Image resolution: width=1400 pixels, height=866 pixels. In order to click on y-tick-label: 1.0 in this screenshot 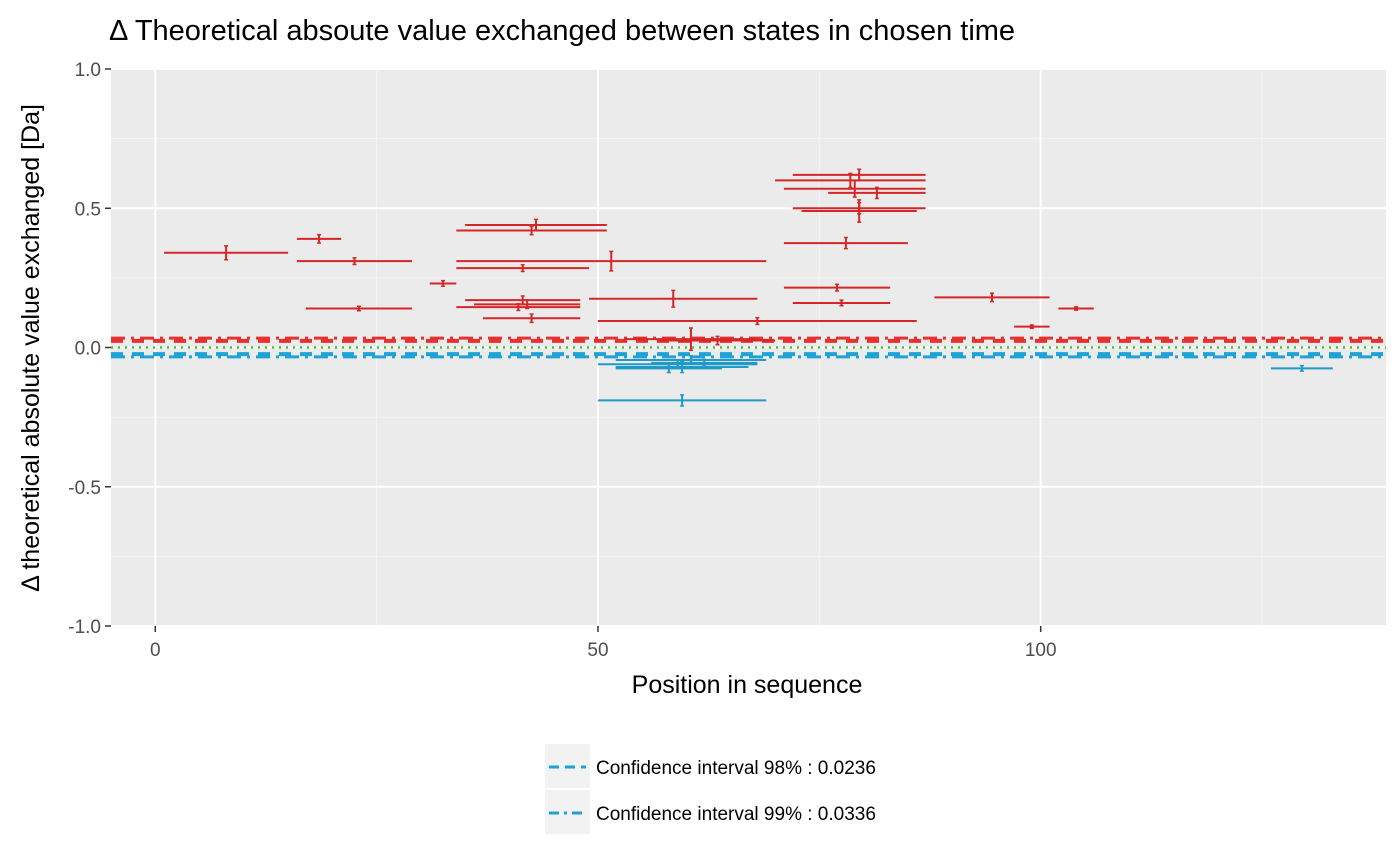, I will do `click(88, 70)`.